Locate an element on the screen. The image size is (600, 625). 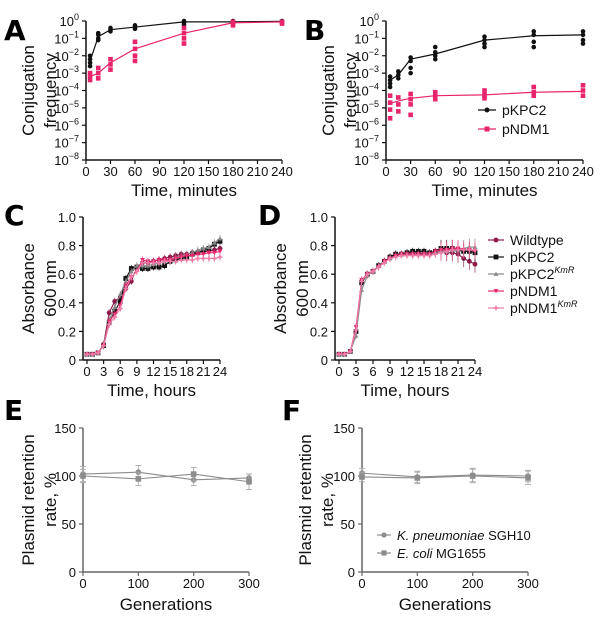
y-tick-label: 10⁻⁷ is located at coordinates (366, 142).